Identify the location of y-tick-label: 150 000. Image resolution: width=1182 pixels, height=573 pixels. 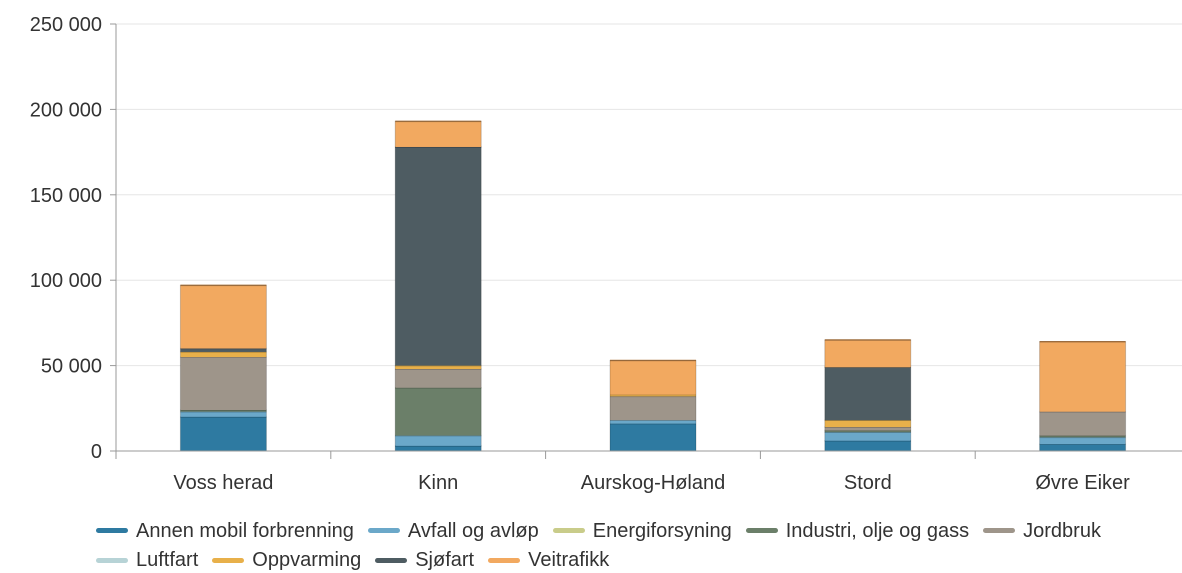
(66, 196).